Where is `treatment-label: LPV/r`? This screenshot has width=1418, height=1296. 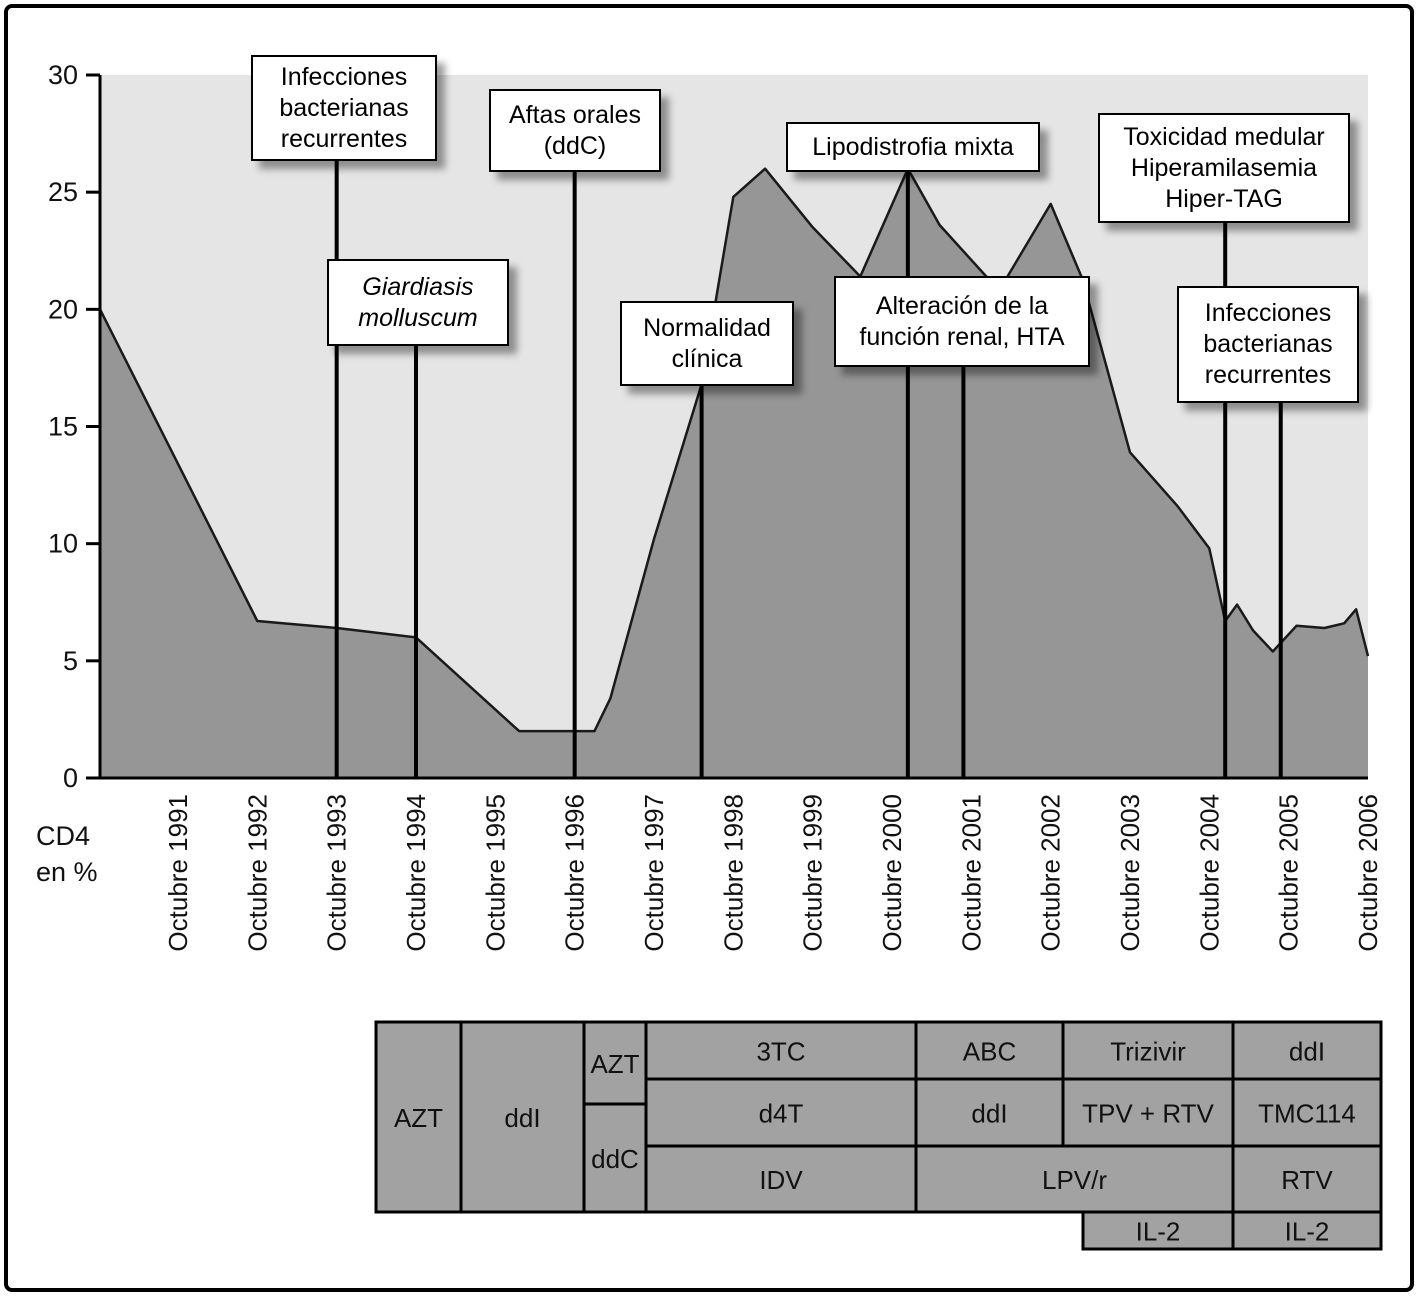
treatment-label: LPV/r is located at coordinates (1074, 1180).